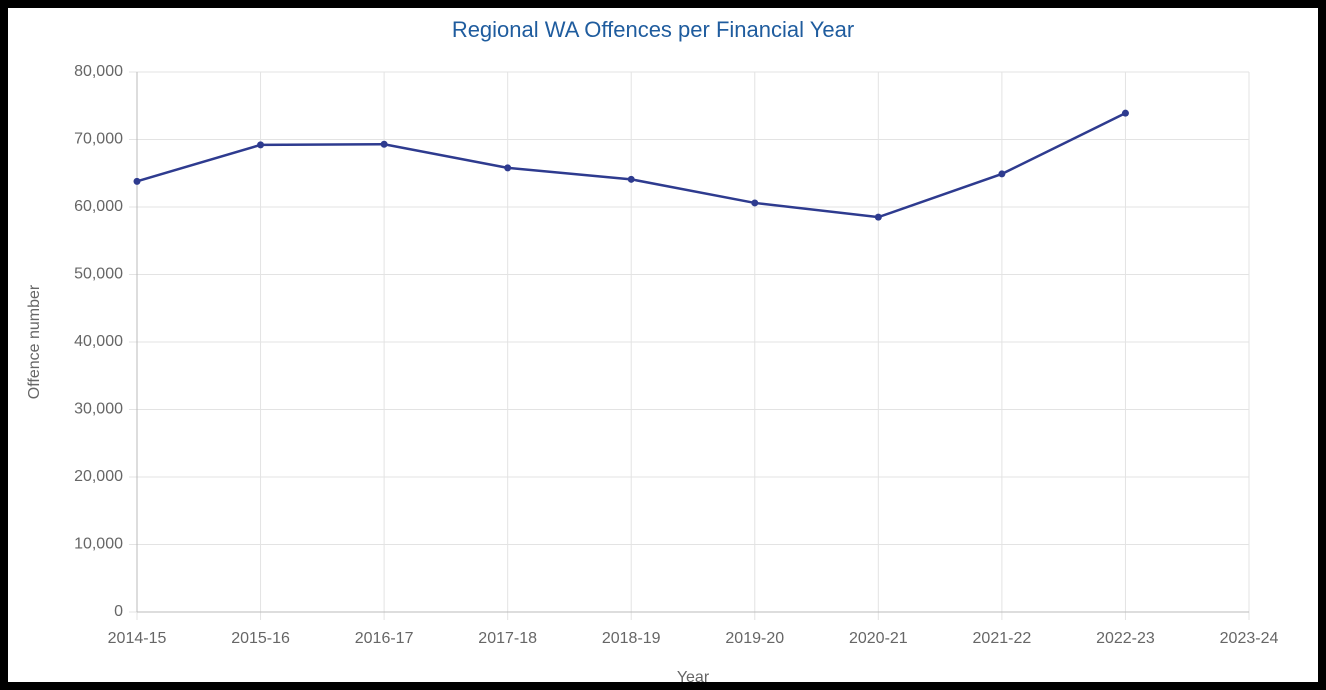 The height and width of the screenshot is (690, 1326). I want to click on x-tick-label: 2016-17, so click(384, 638).